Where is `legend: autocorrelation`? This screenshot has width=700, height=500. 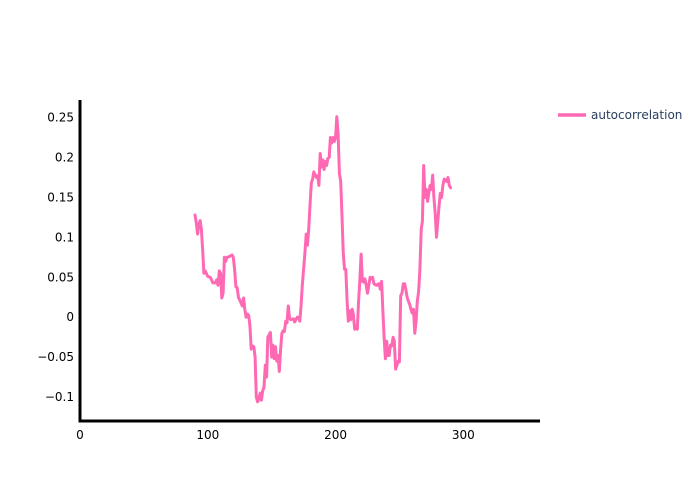 legend: autocorrelation is located at coordinates (620, 115).